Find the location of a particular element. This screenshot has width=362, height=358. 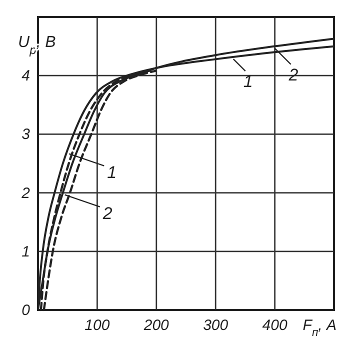

x-tick-label: 400 is located at coordinates (275, 325).